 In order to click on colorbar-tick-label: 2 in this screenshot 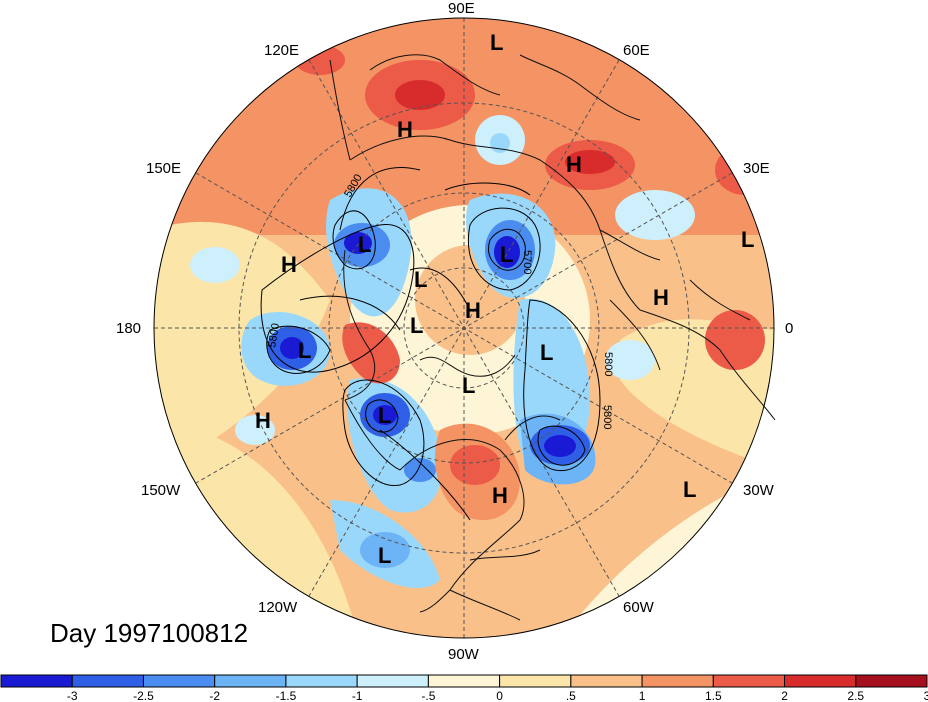, I will do `click(784, 695)`.